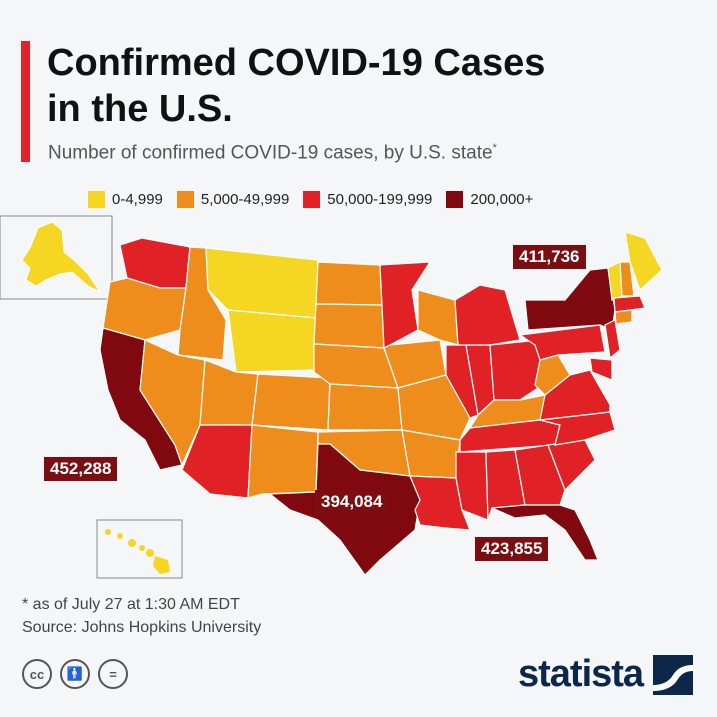  I want to click on state-wyoming, so click(272, 341).